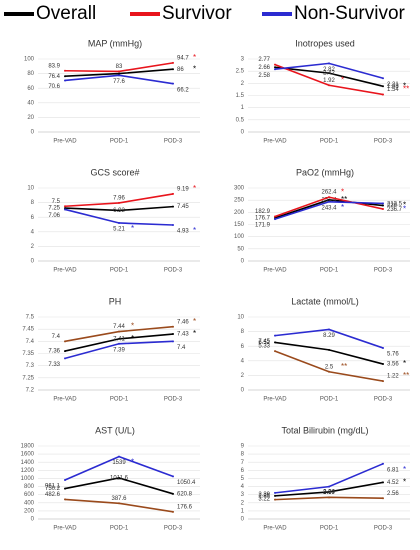 Image resolution: width=420 pixels, height=550 pixels. Describe the element at coordinates (183, 207) in the screenshot. I see `data-label: 7.45` at that location.